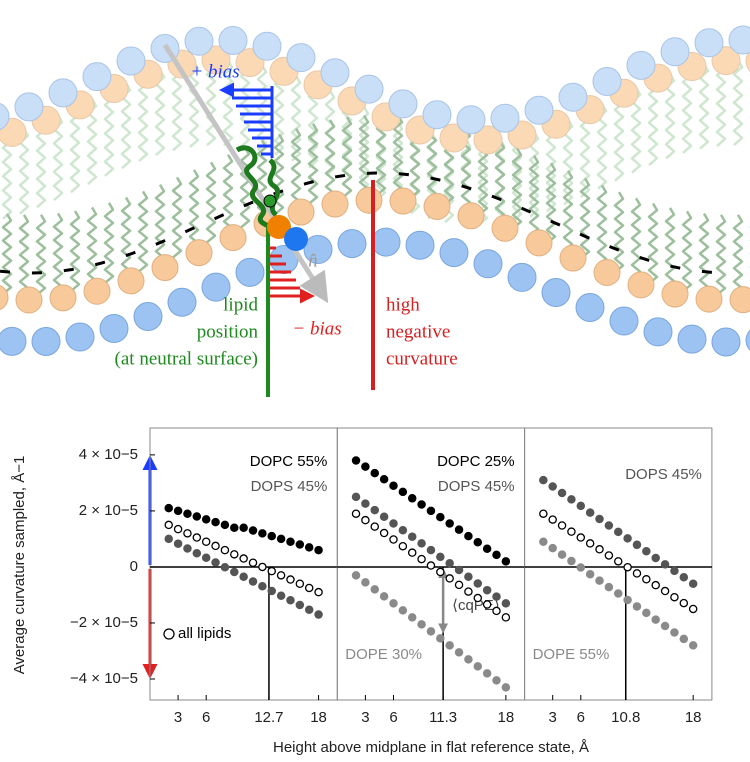 The height and width of the screenshot is (762, 750). Describe the element at coordinates (443, 717) in the screenshot. I see `x-tick-label: 11.3` at that location.